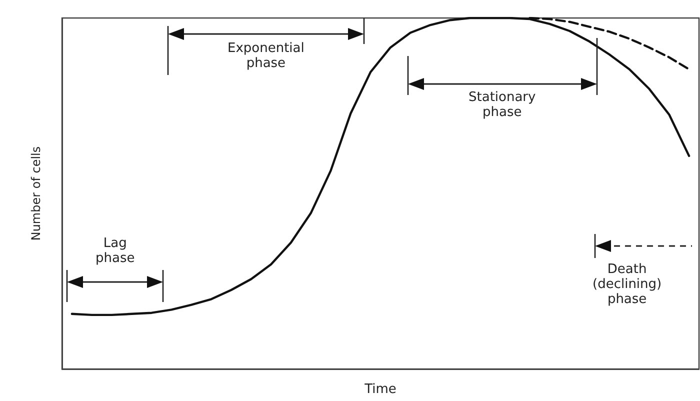 Image resolution: width=700 pixels, height=401 pixels. I want to click on y-axis-title: Number of cells, so click(36, 193).